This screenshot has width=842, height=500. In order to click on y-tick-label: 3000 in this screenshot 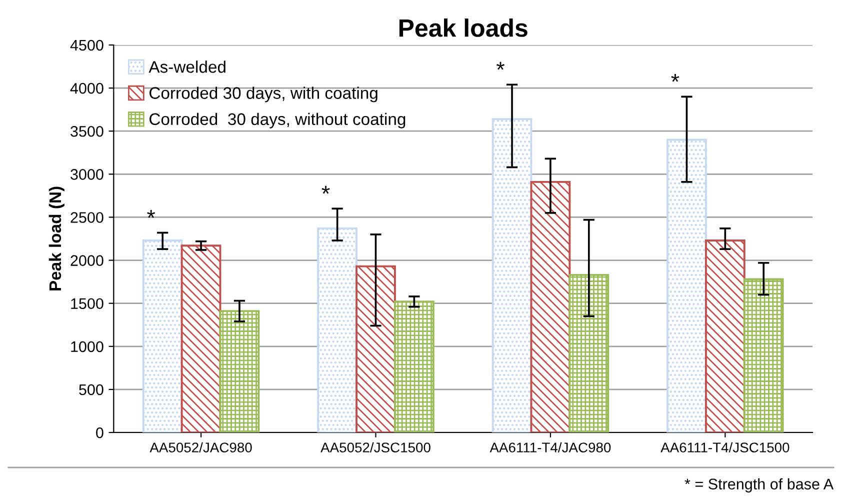, I will do `click(87, 174)`.